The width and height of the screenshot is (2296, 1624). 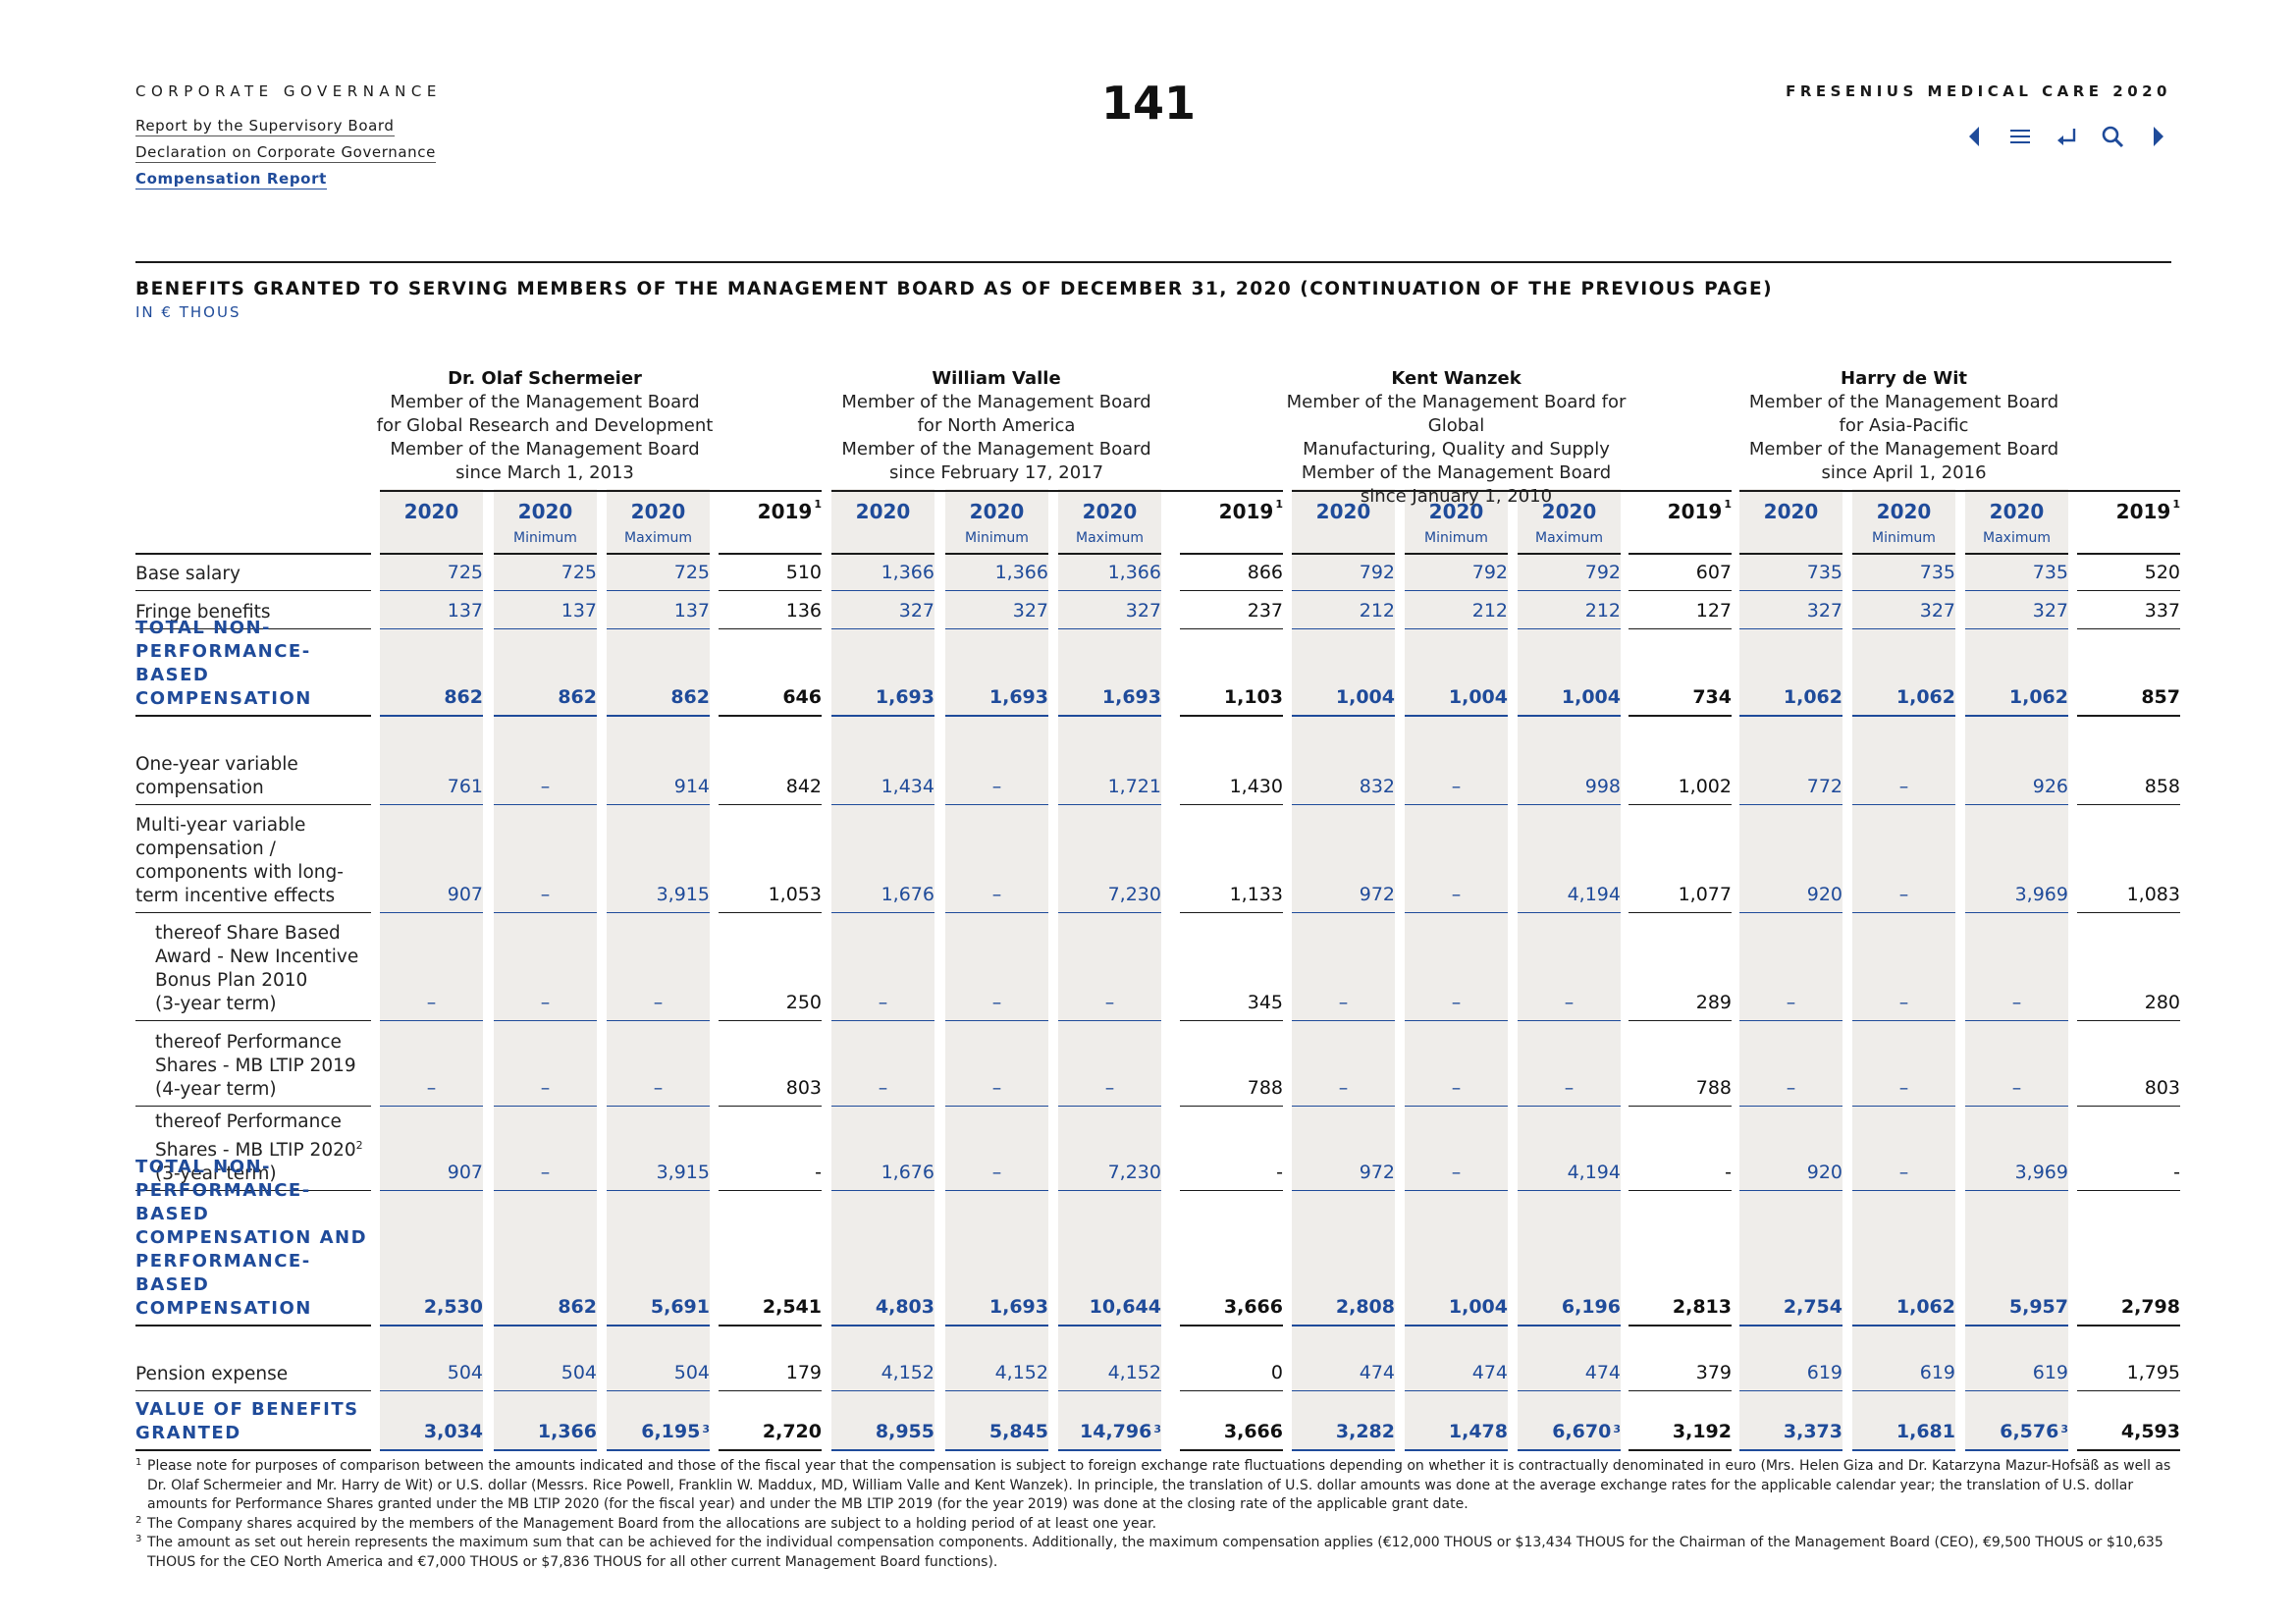 I want to click on cell-value: 792, so click(x=1603, y=572).